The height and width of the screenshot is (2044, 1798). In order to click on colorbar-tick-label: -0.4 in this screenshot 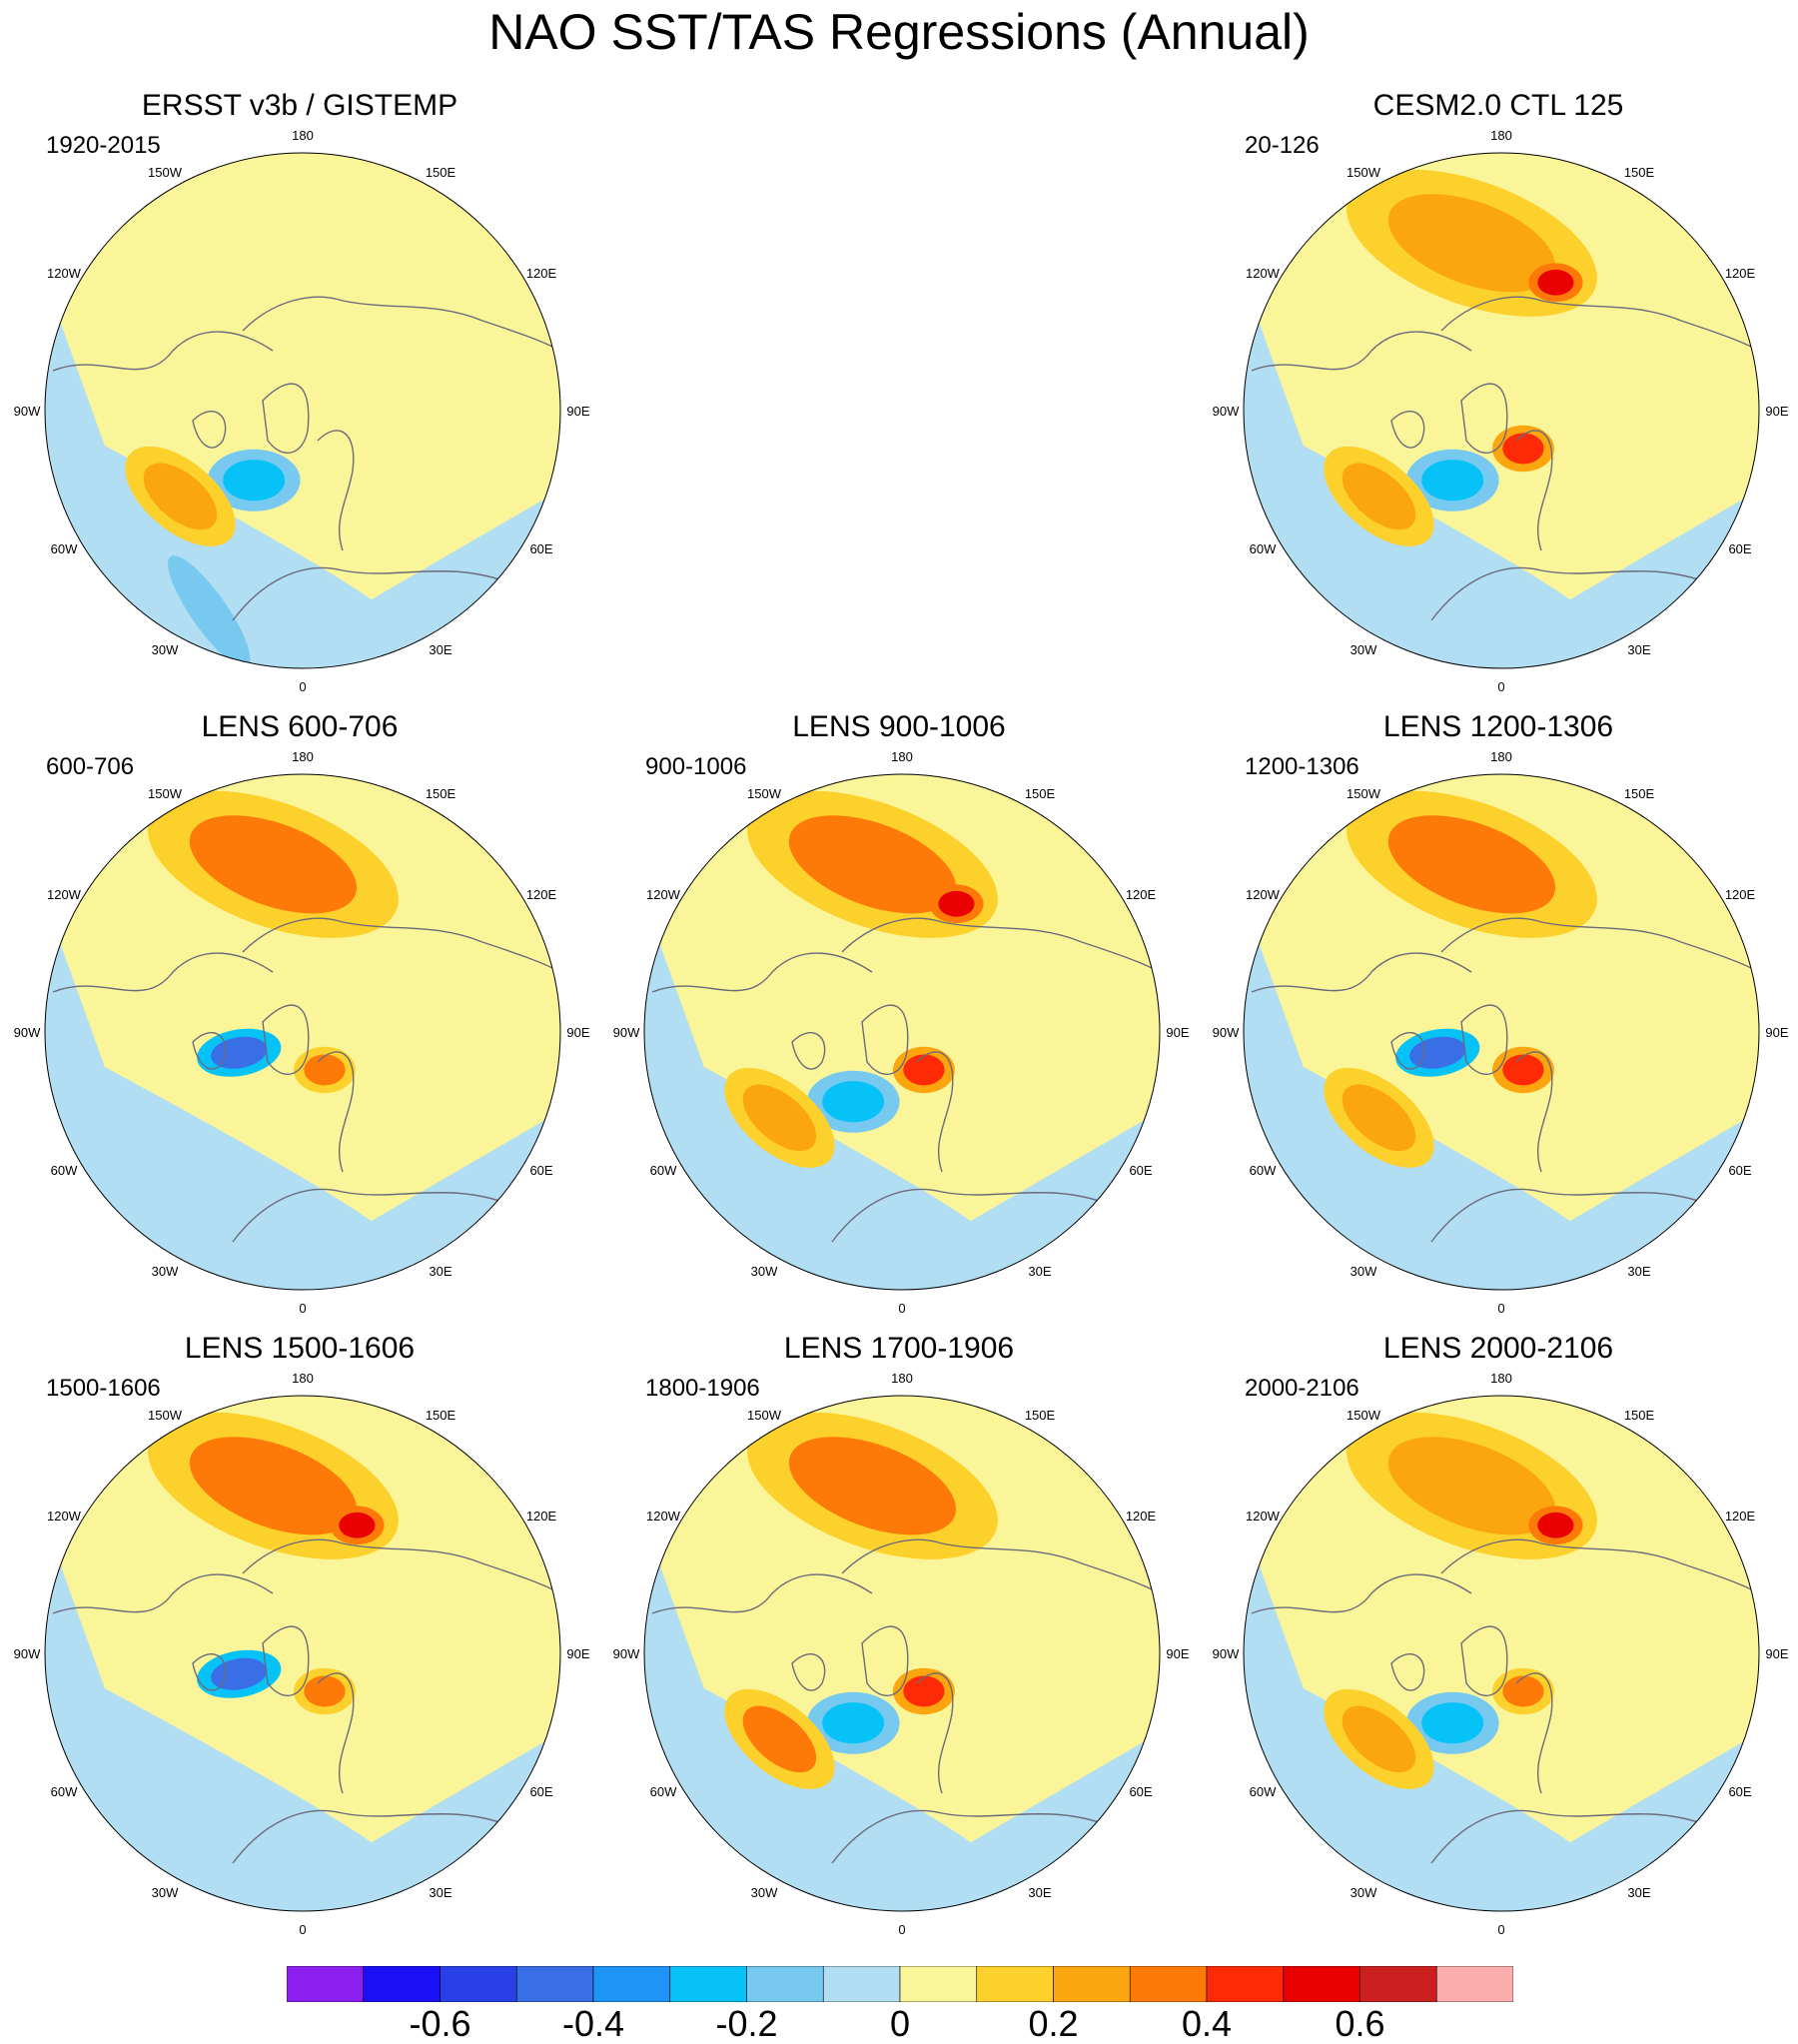, I will do `click(593, 2023)`.